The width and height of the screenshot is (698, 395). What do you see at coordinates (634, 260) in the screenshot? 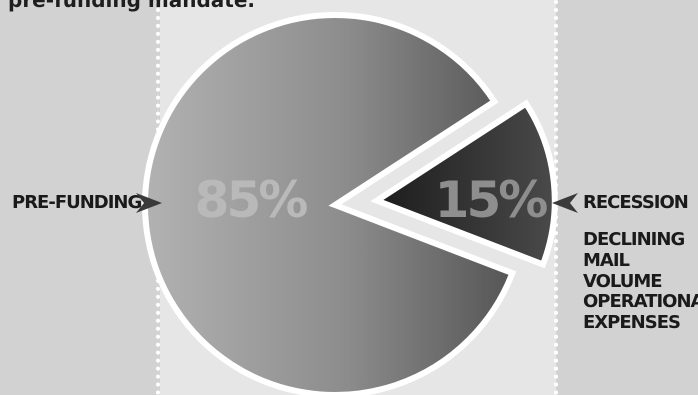
I see `annotation-declining-mail-volume: DECLINING MAIL VOLUME` at bounding box center [634, 260].